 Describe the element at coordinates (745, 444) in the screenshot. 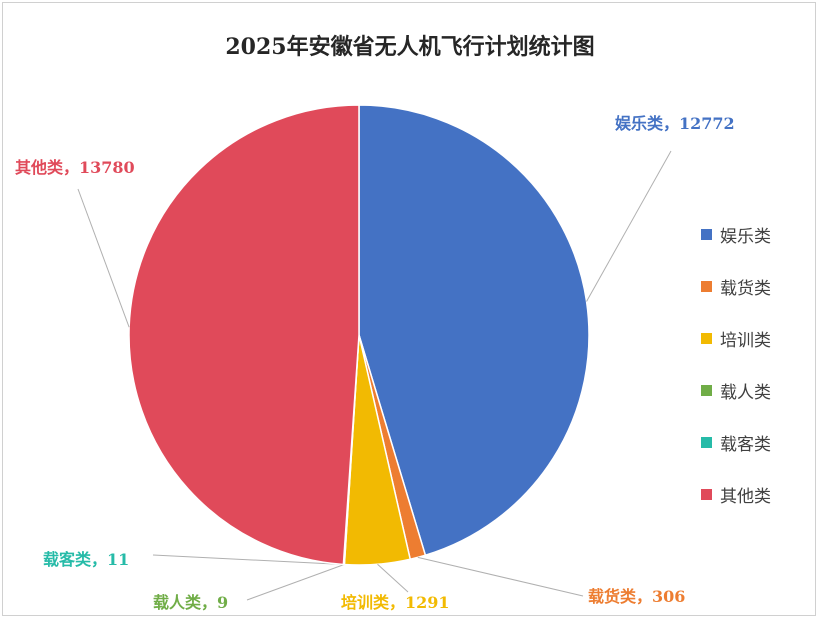

I see `legend-label: 载客类` at that location.